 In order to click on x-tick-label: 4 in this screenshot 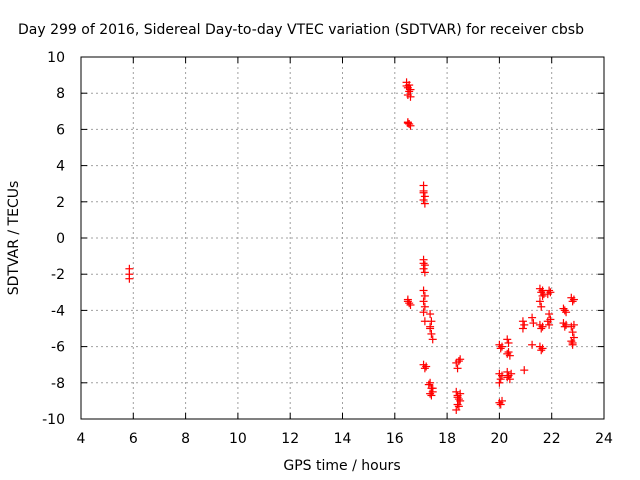, I will do `click(81, 439)`.